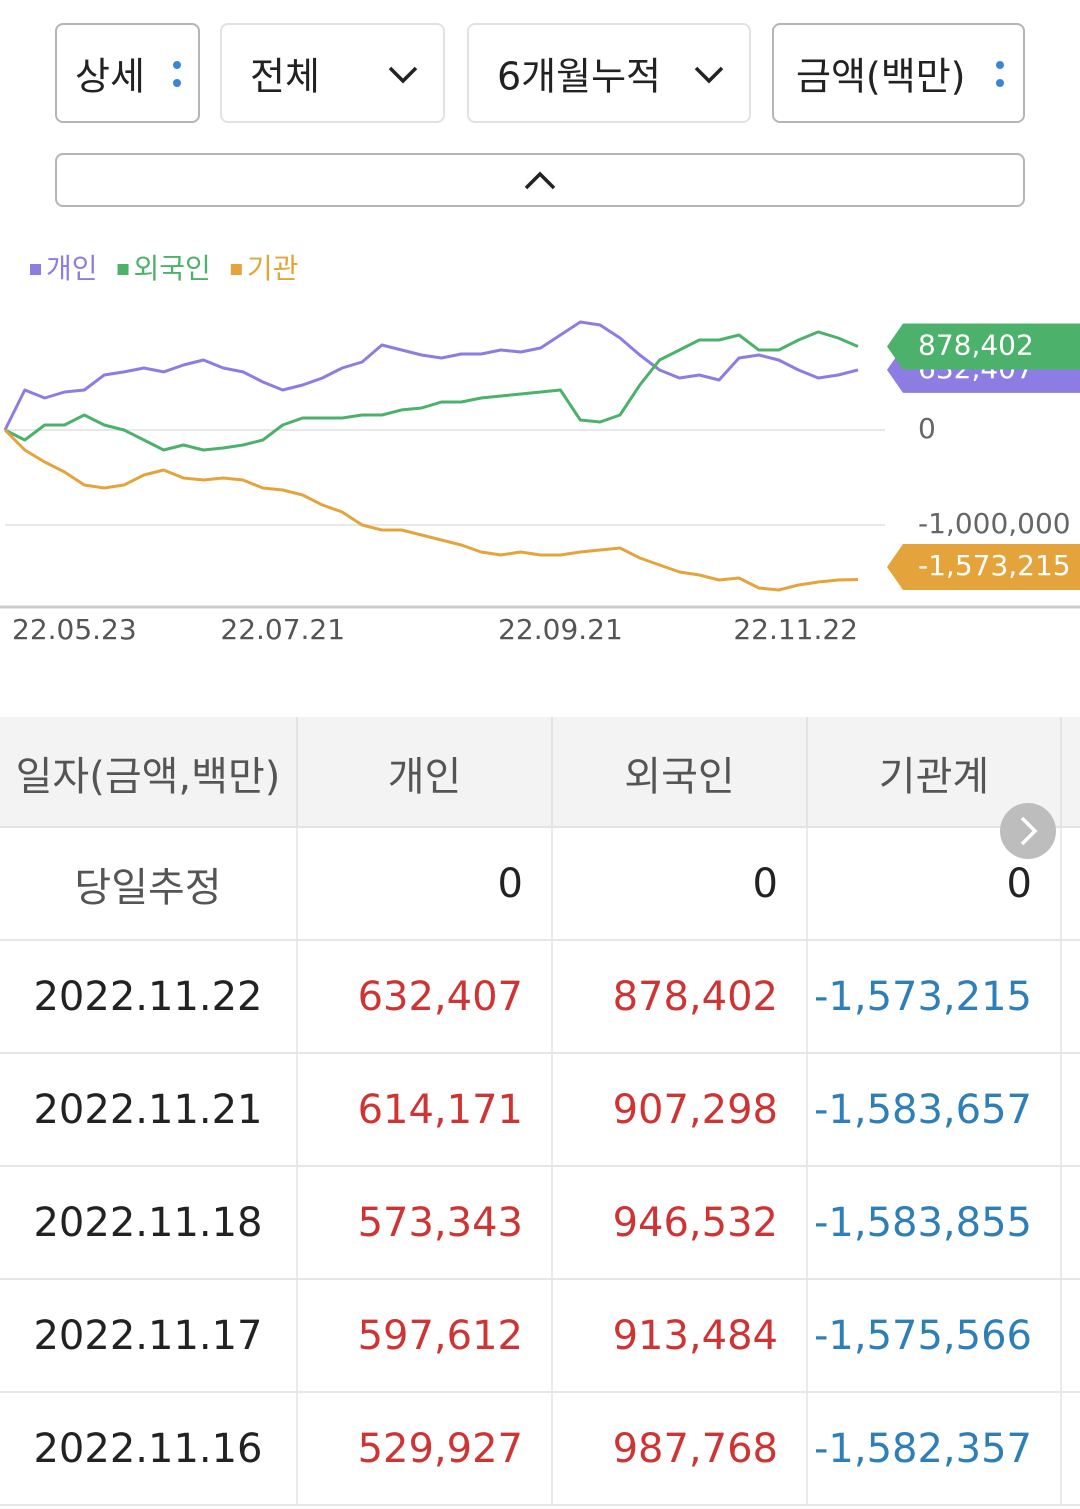 The width and height of the screenshot is (1080, 1509). I want to click on header-cell: 기관계, so click(935, 772).